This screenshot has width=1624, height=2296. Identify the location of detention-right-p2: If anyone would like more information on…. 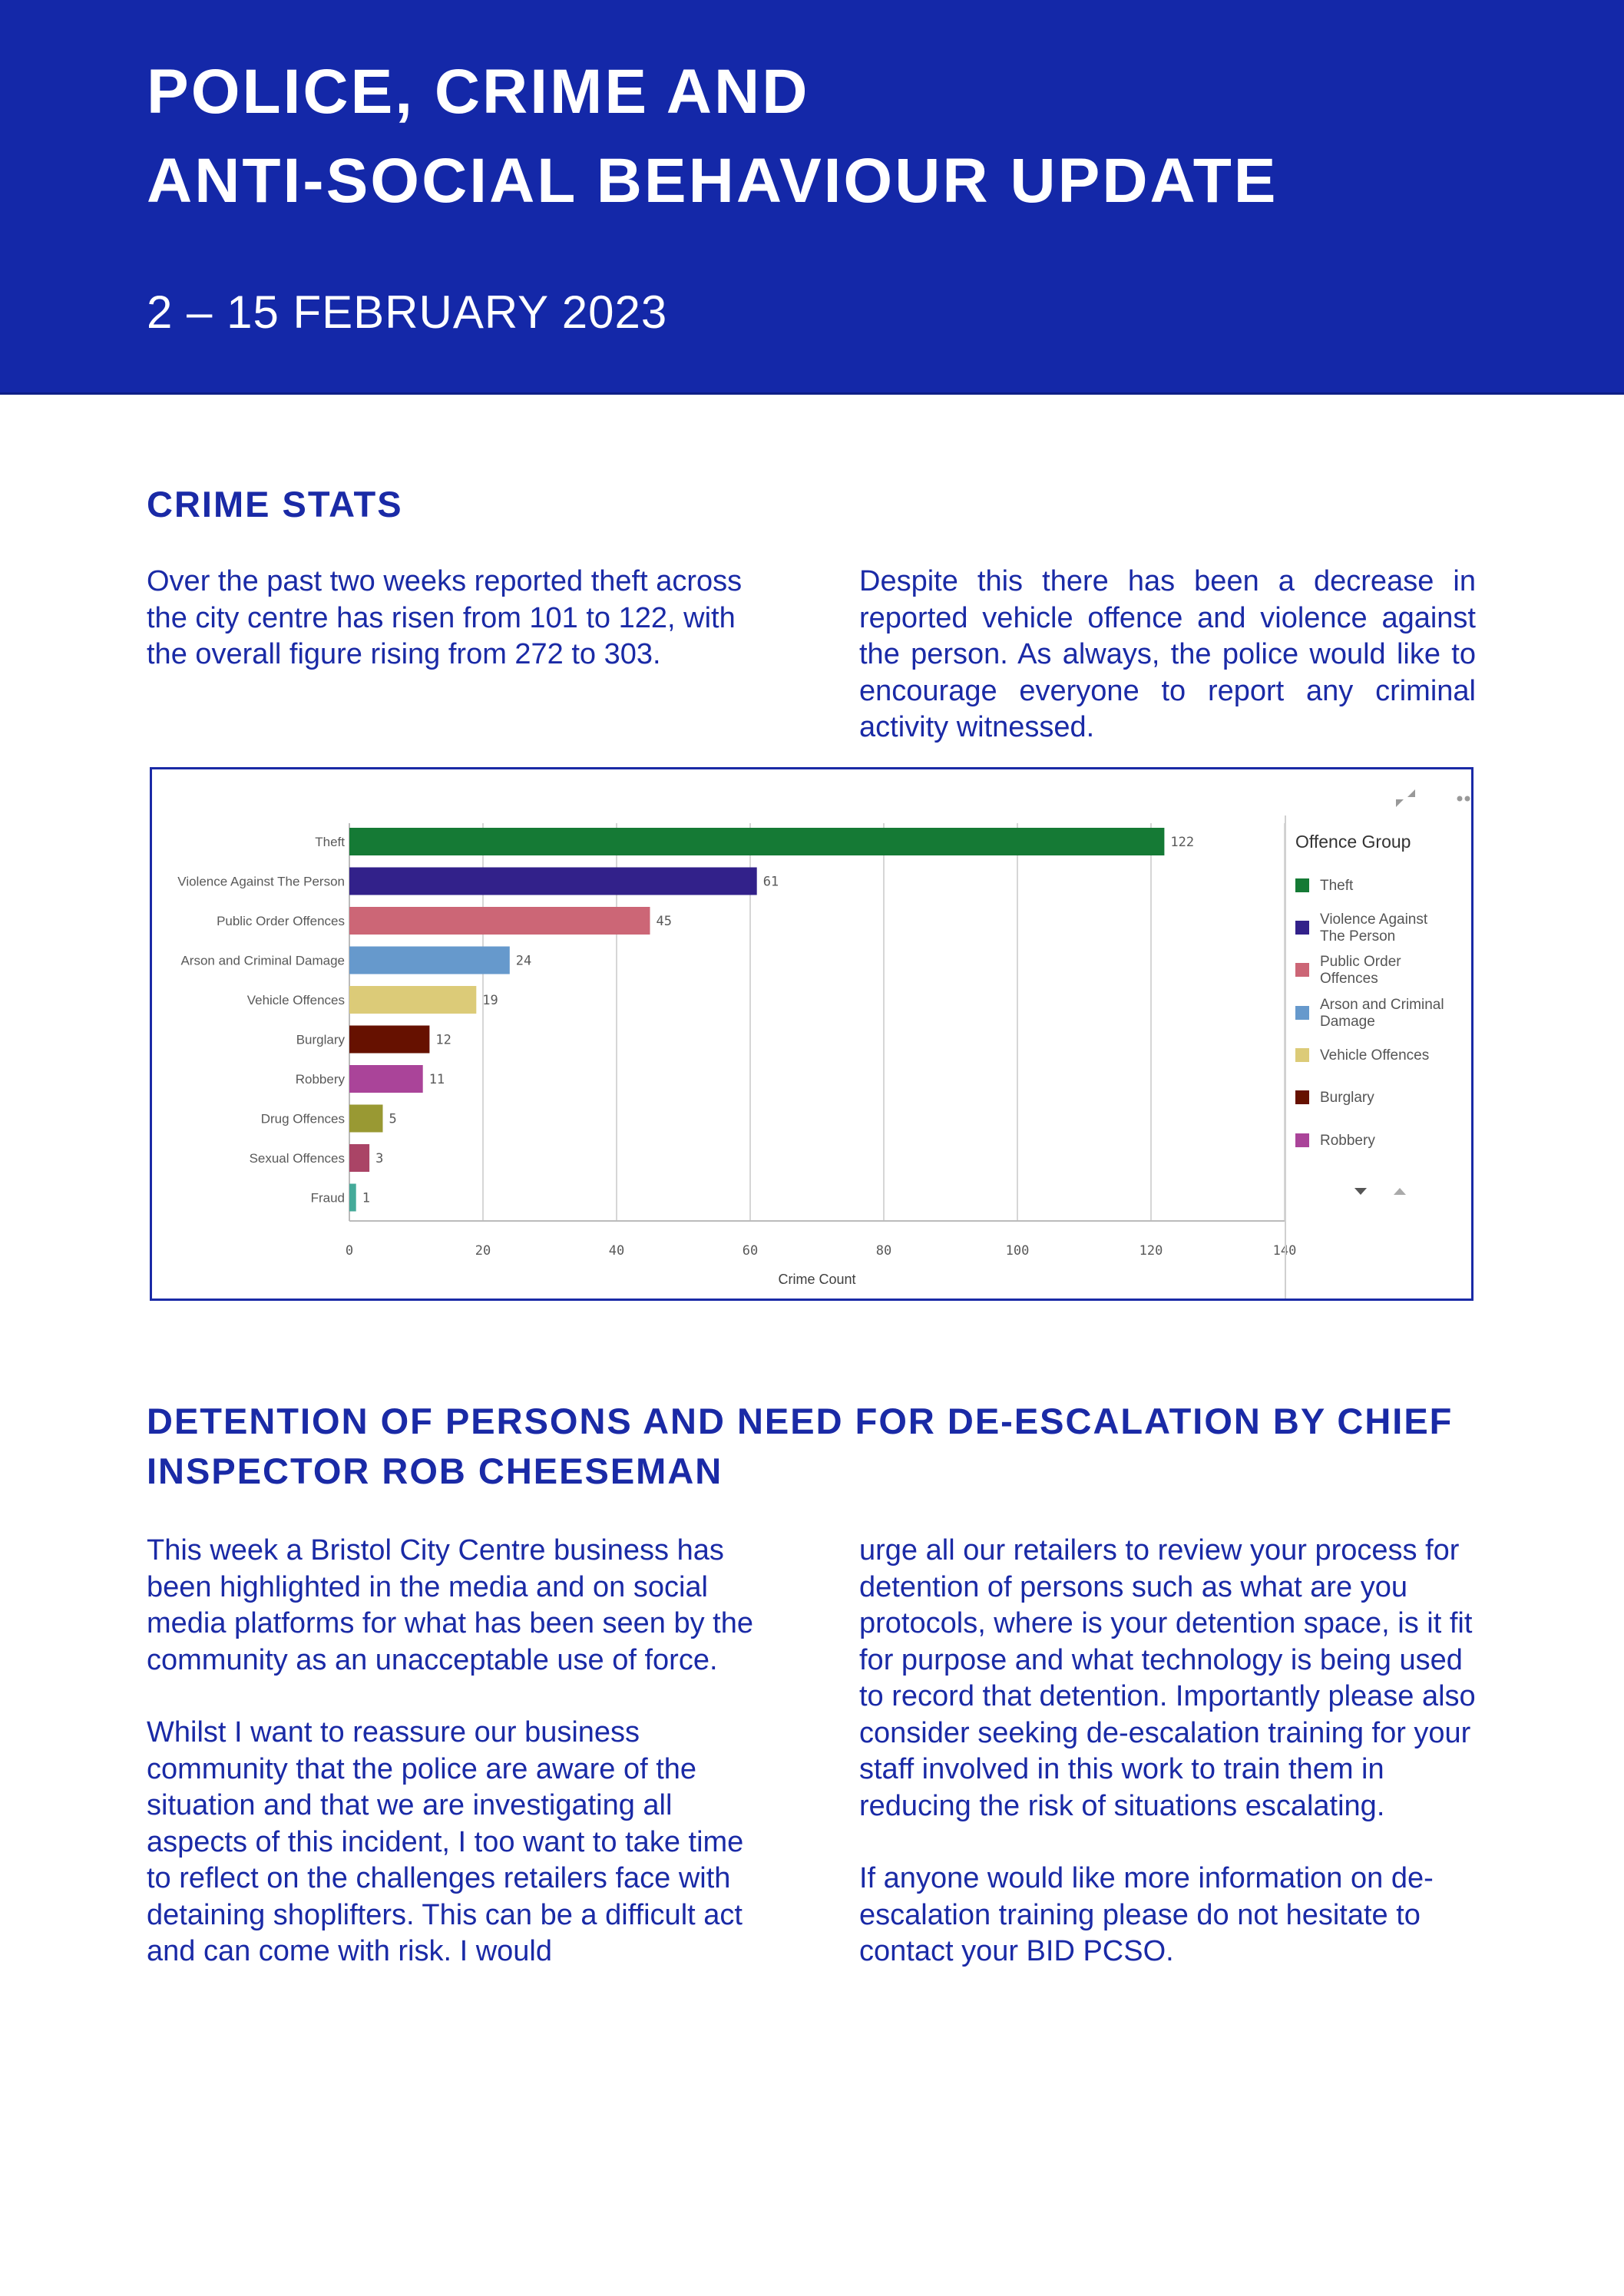
(1146, 1914).